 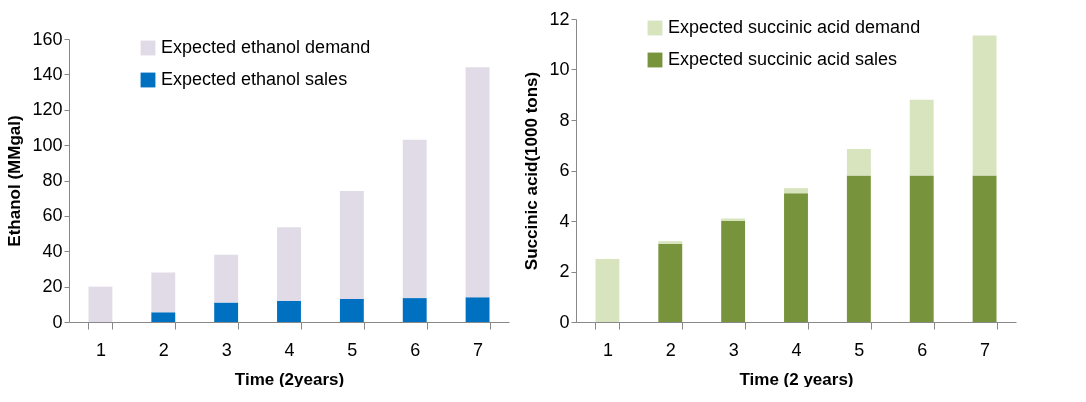 What do you see at coordinates (52, 180) in the screenshot?
I see `y-tick-label: 80` at bounding box center [52, 180].